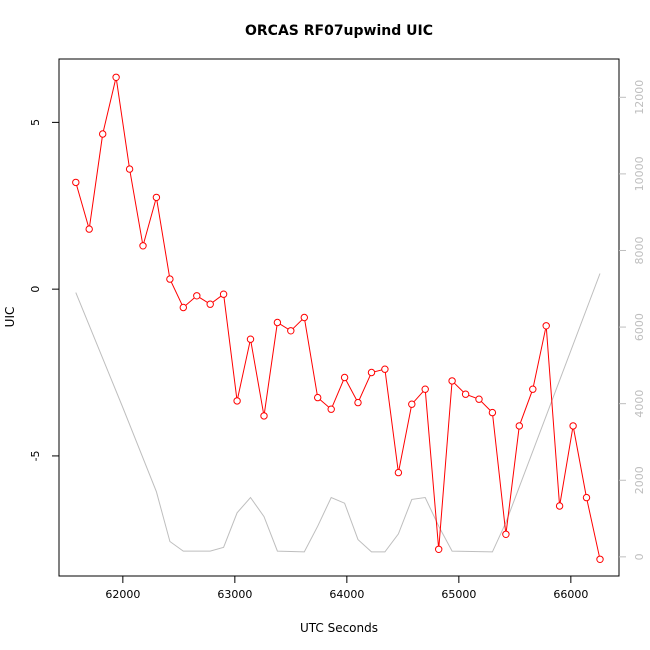 This screenshot has width=650, height=650. What do you see at coordinates (339, 31) in the screenshot?
I see `chart-title: ORCAS RF07upwind UIC` at bounding box center [339, 31].